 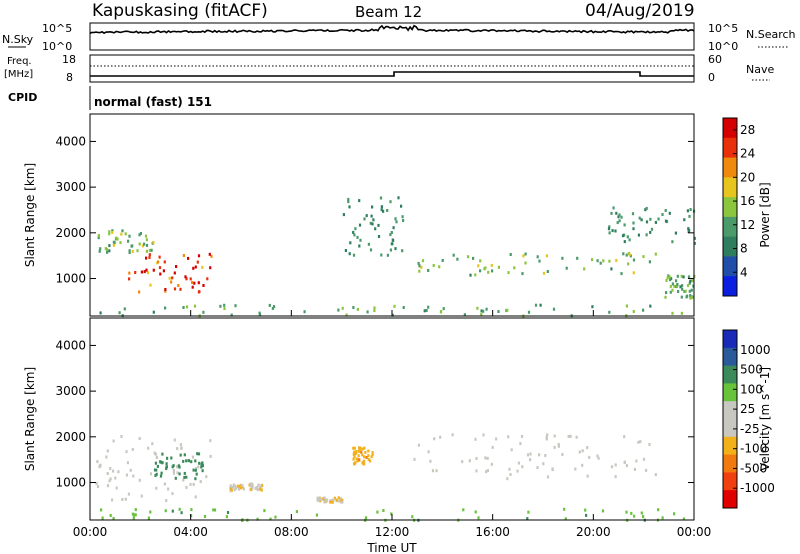 I want to click on nave-tick-bottom: 0, so click(x=711, y=77).